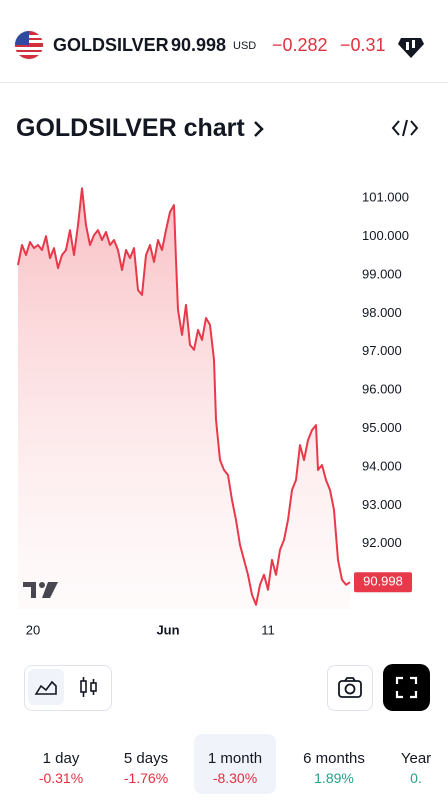  What do you see at coordinates (88, 687) in the screenshot?
I see `candles-button` at bounding box center [88, 687].